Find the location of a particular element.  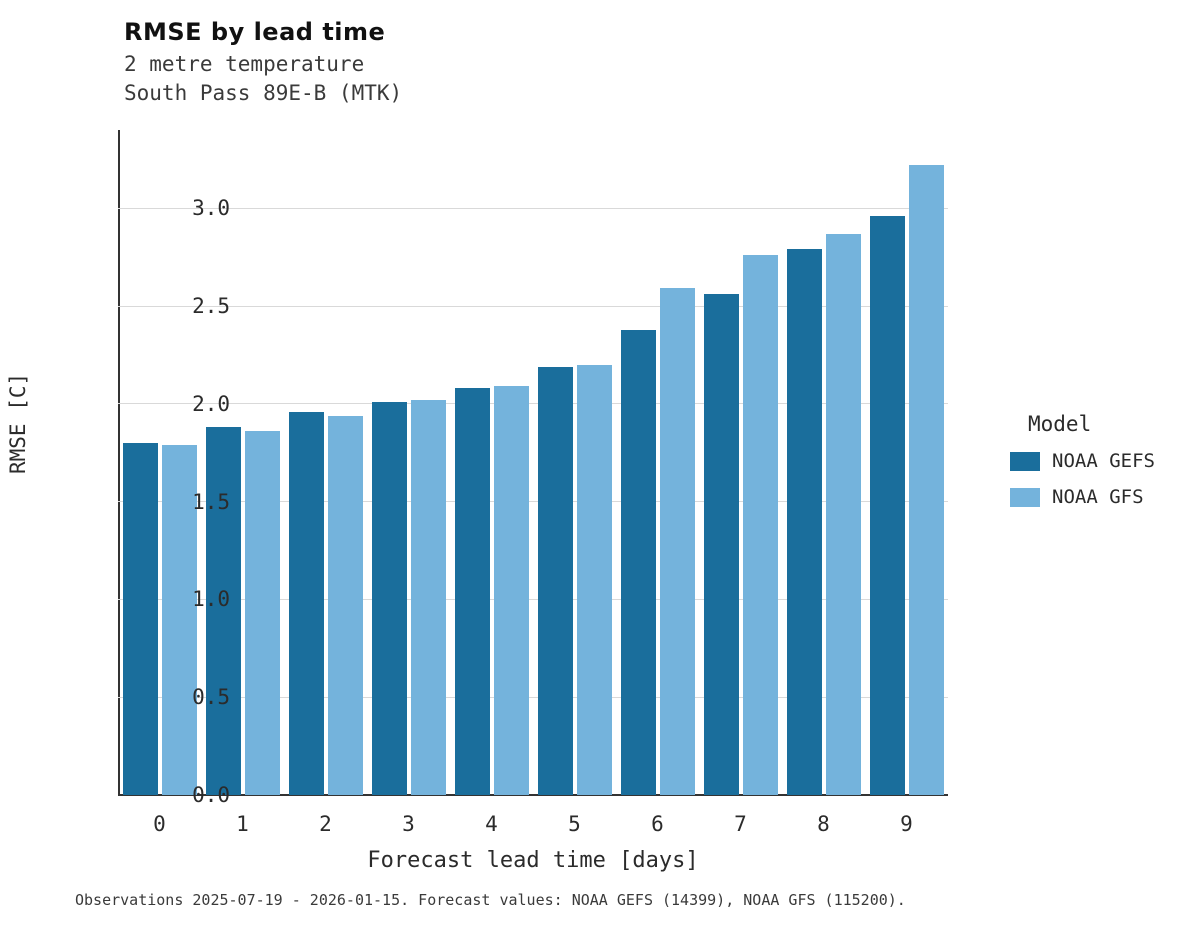

bar-noaa-gefs-day3 is located at coordinates (389, 598).